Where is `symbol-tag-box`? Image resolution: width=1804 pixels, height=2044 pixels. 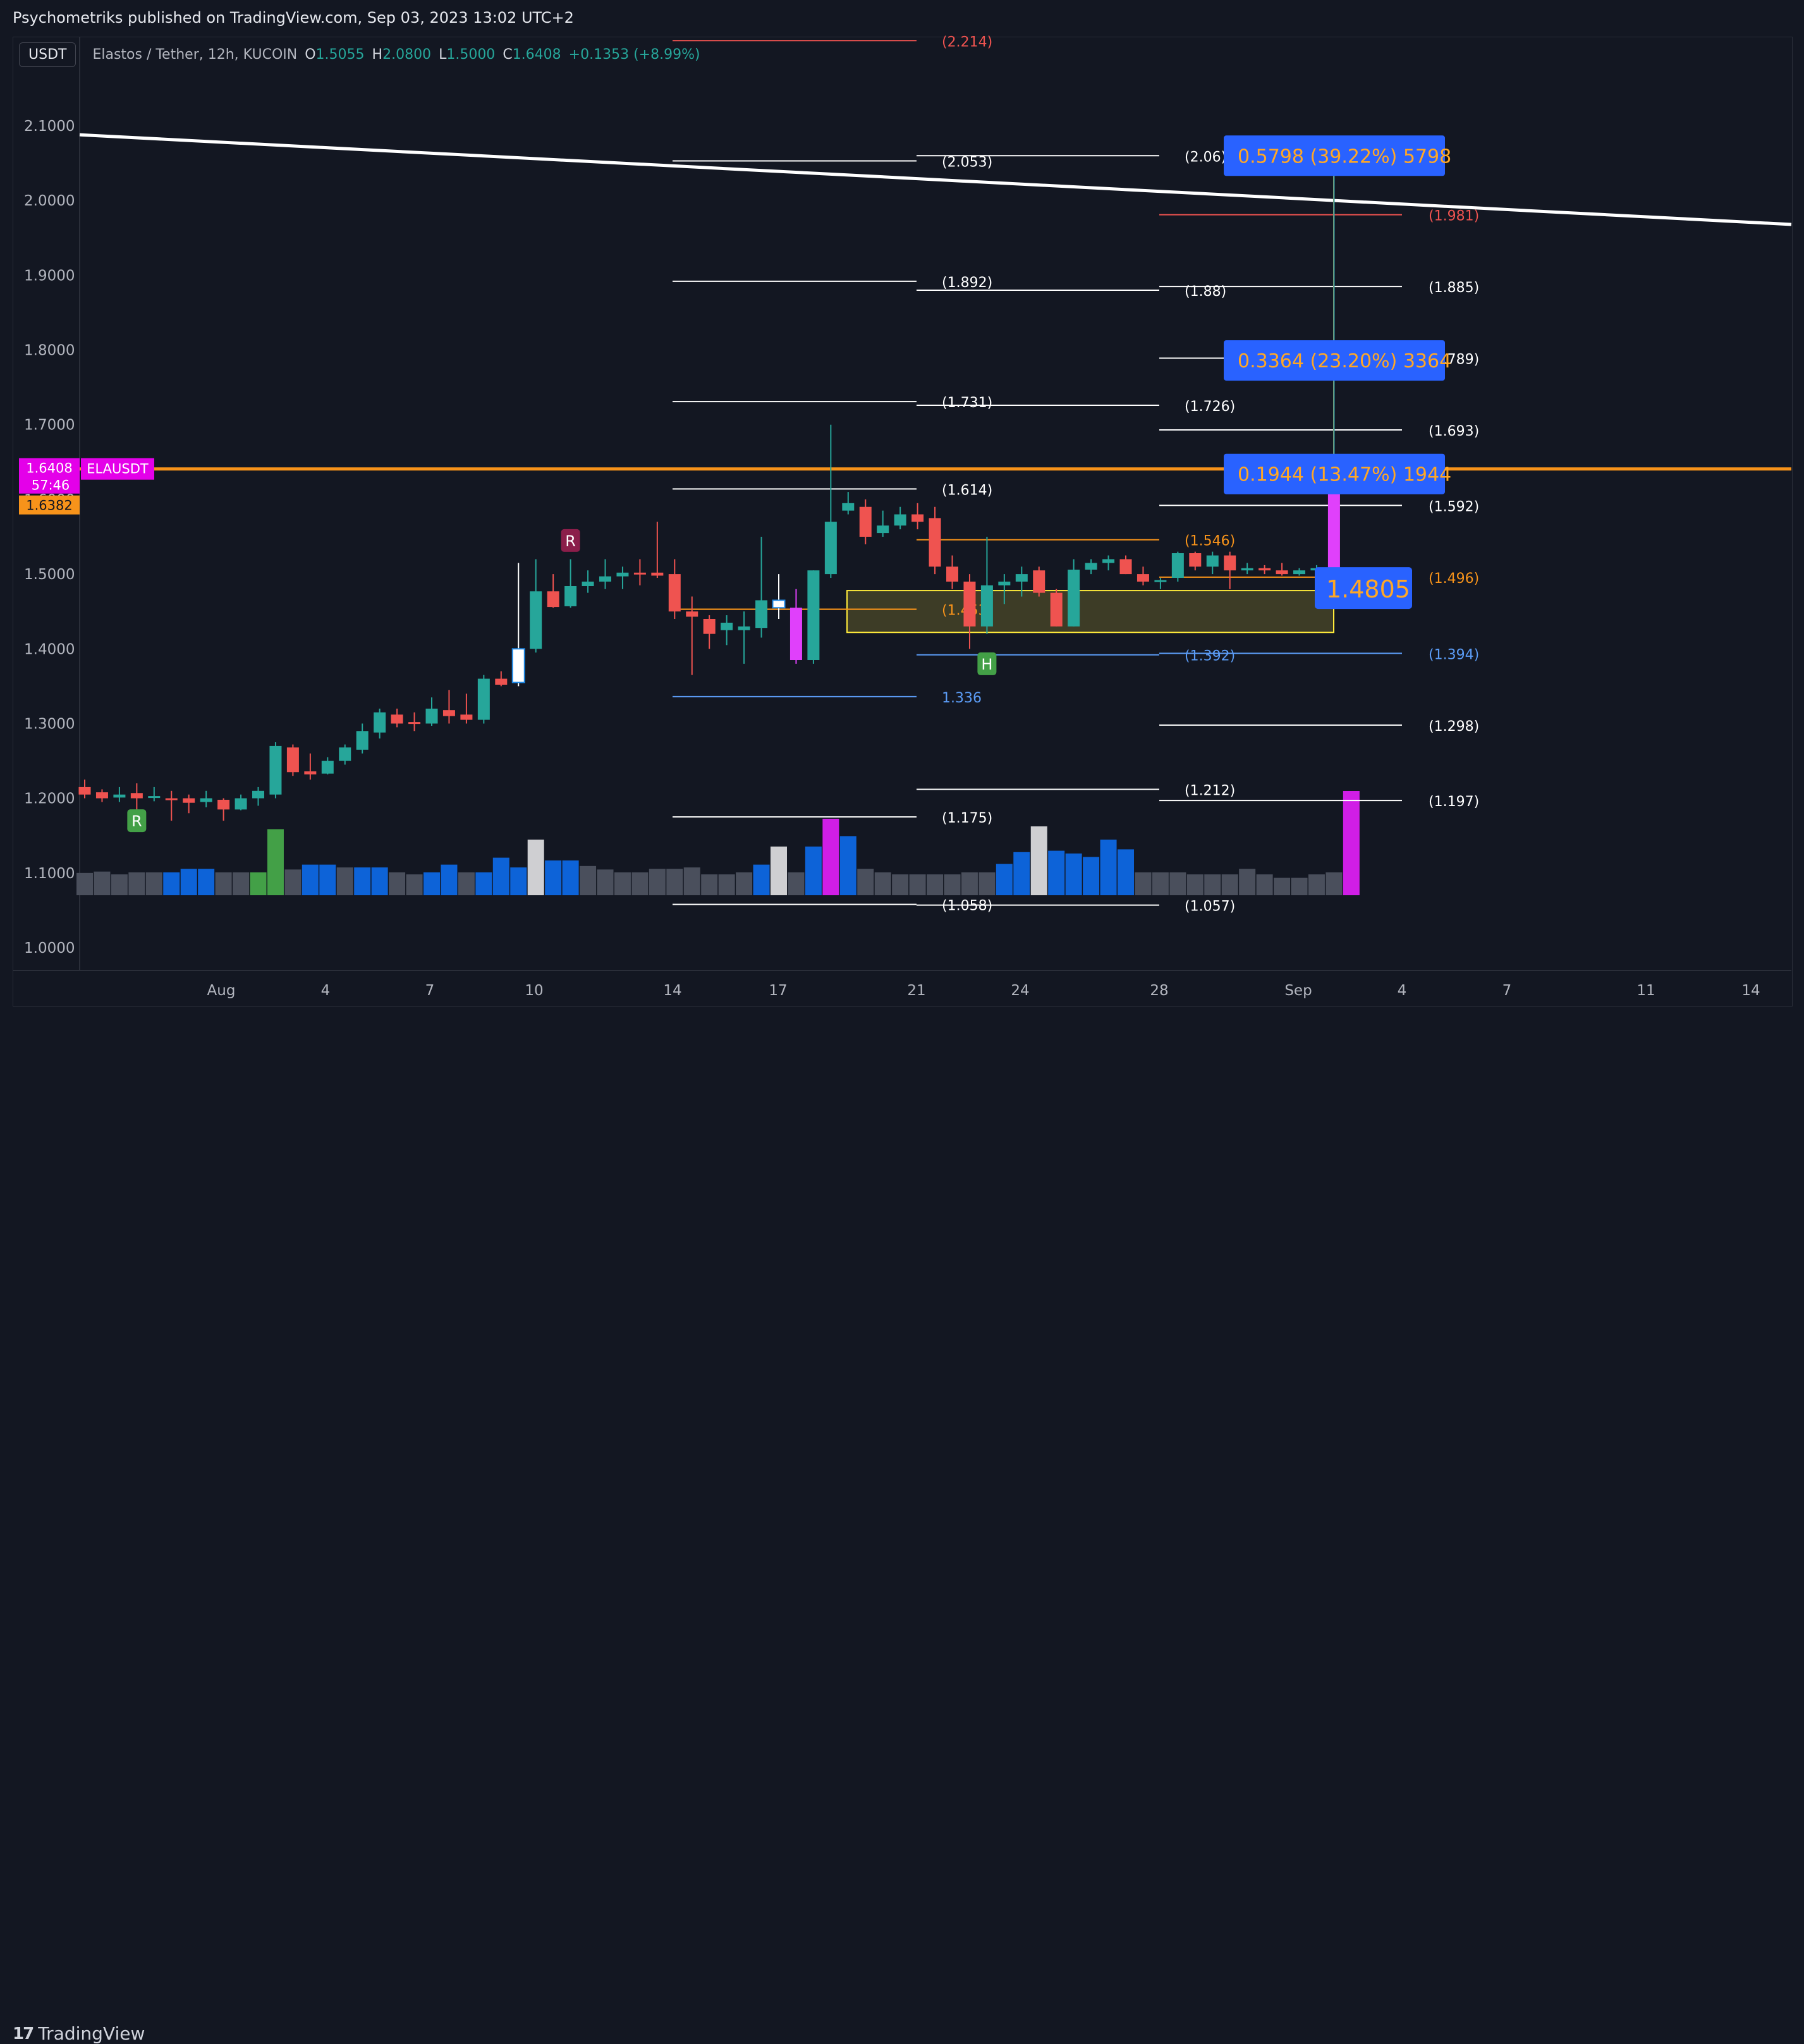
symbol-tag-box is located at coordinates (117, 469).